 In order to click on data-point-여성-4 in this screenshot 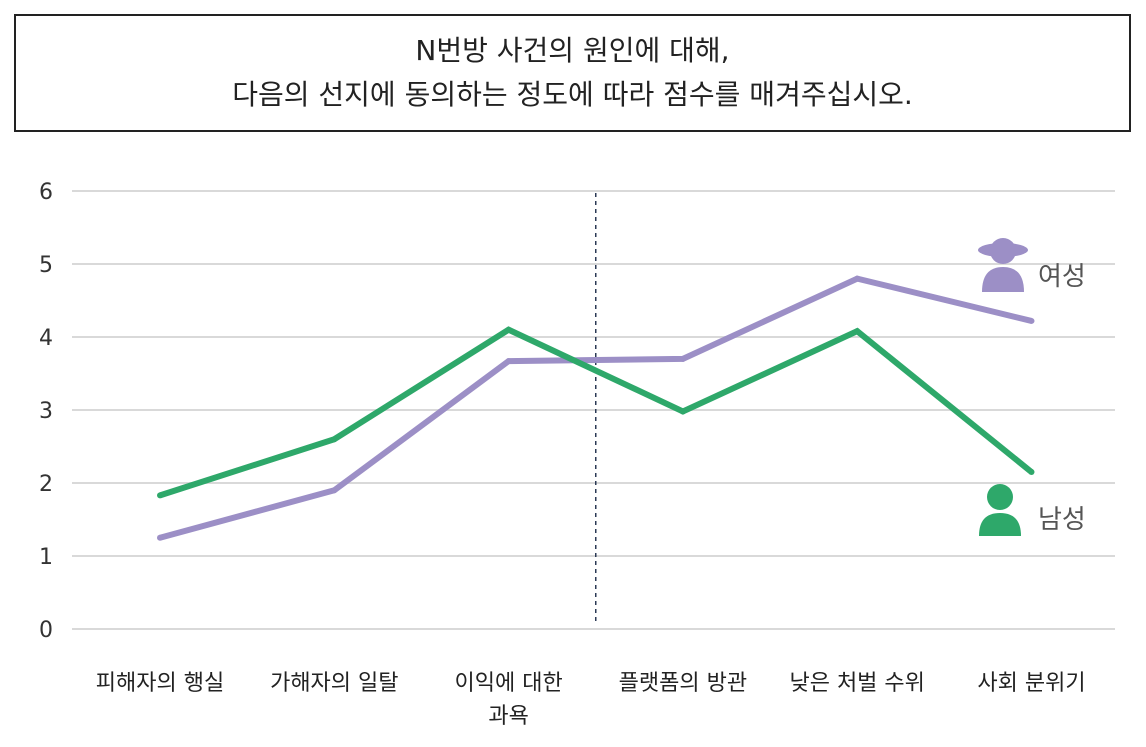, I will do `click(857, 278)`.